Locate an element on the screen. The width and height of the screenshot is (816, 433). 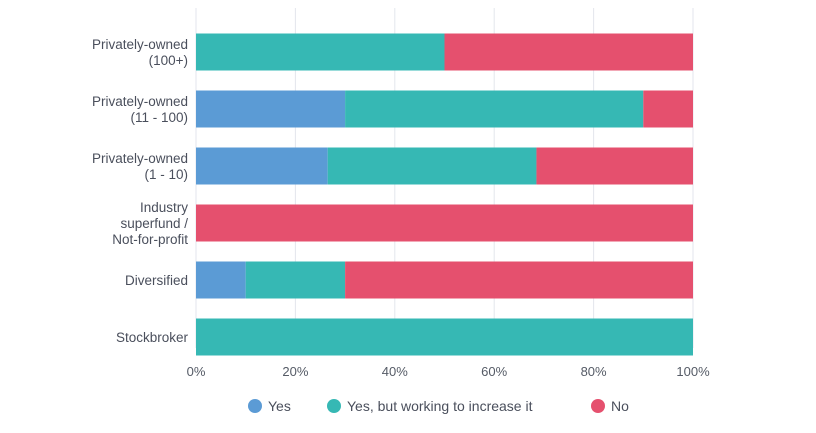
category-label: (1 - 10) is located at coordinates (166, 174).